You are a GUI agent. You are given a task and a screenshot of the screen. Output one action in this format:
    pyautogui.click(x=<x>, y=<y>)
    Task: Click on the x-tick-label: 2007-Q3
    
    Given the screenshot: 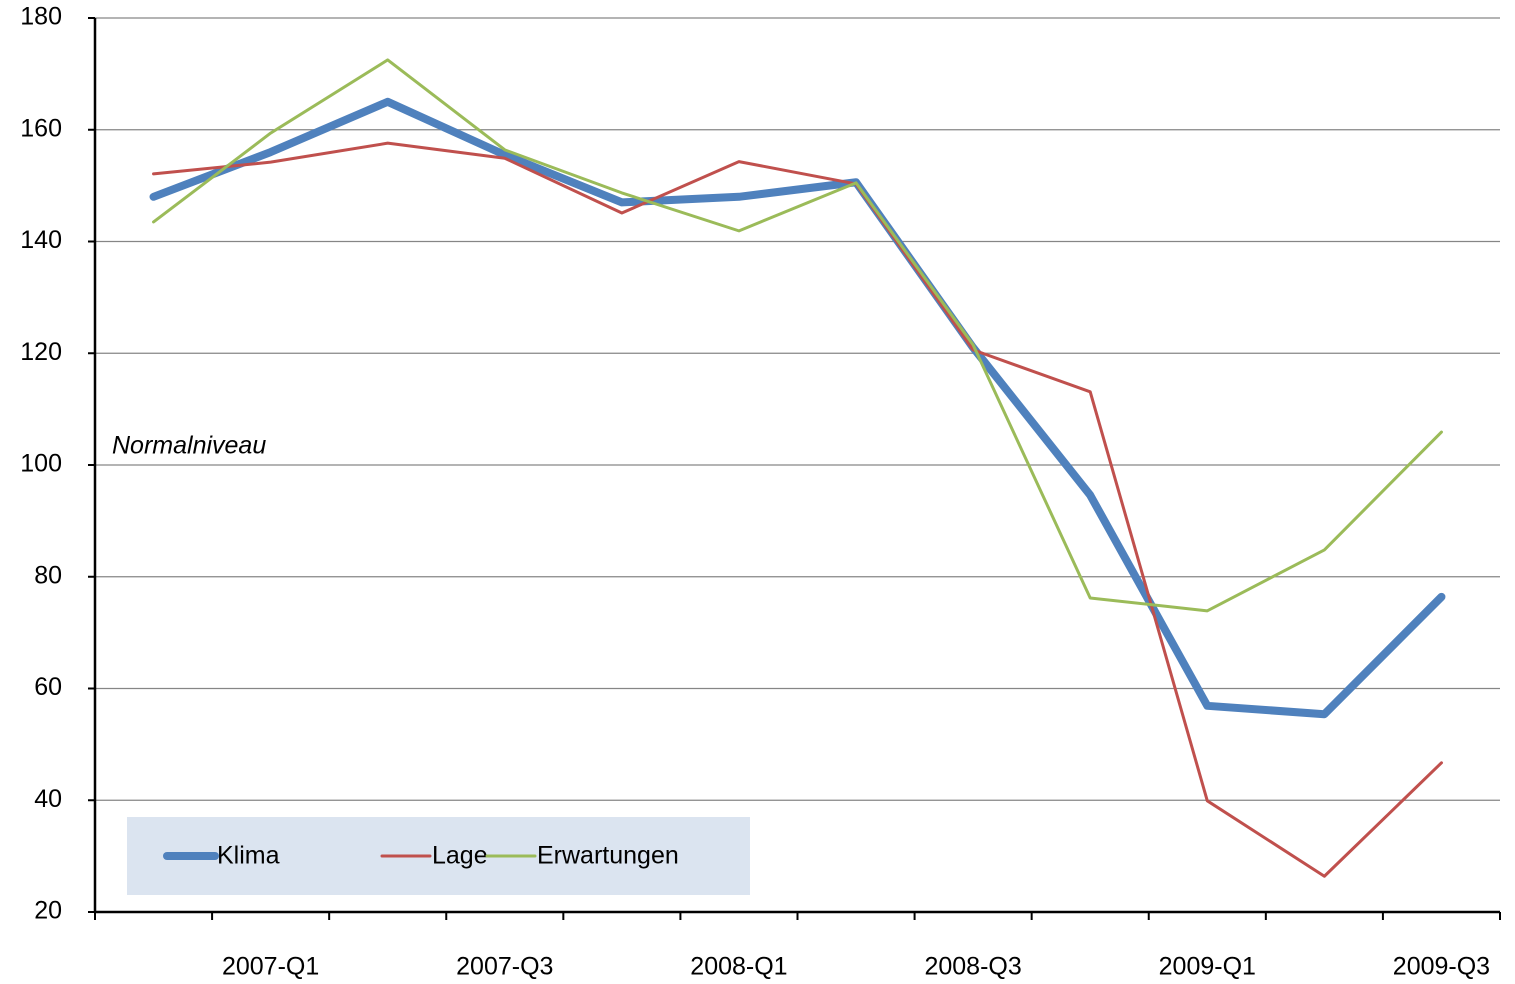 What is the action you would take?
    pyautogui.click(x=504, y=967)
    